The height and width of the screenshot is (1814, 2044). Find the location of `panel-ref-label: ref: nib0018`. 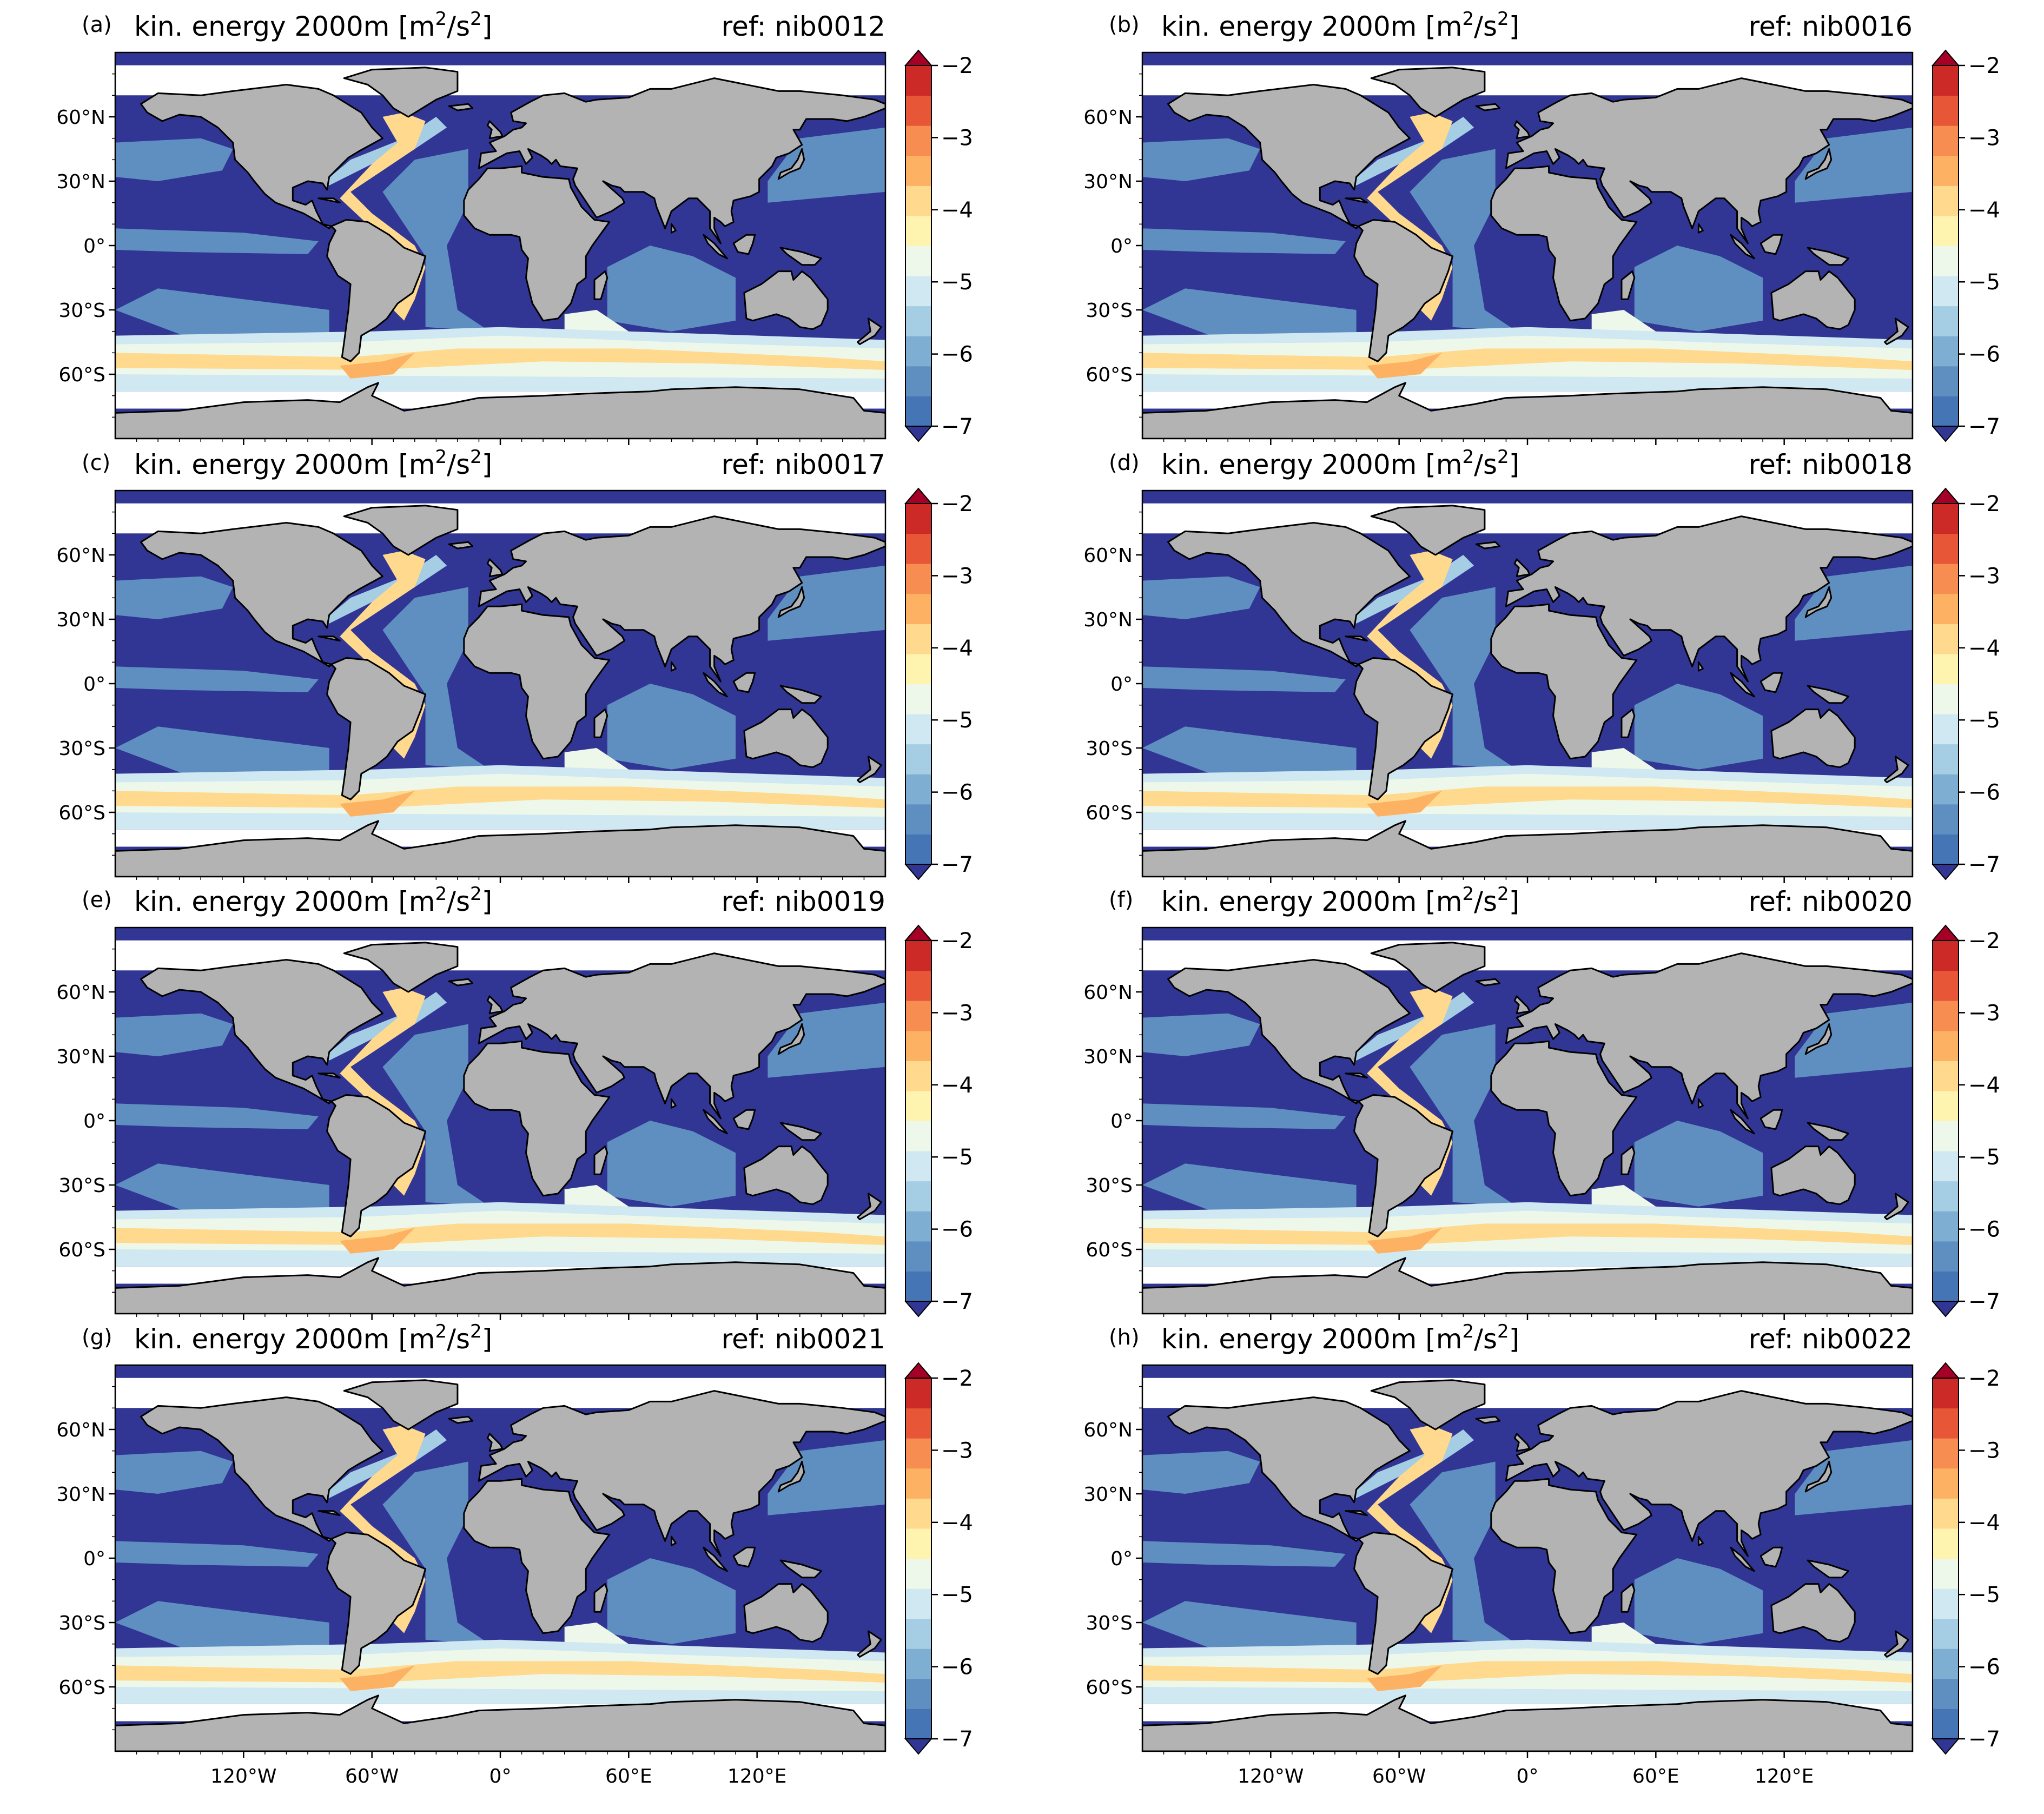

panel-ref-label: ref: nib0018 is located at coordinates (1831, 464).